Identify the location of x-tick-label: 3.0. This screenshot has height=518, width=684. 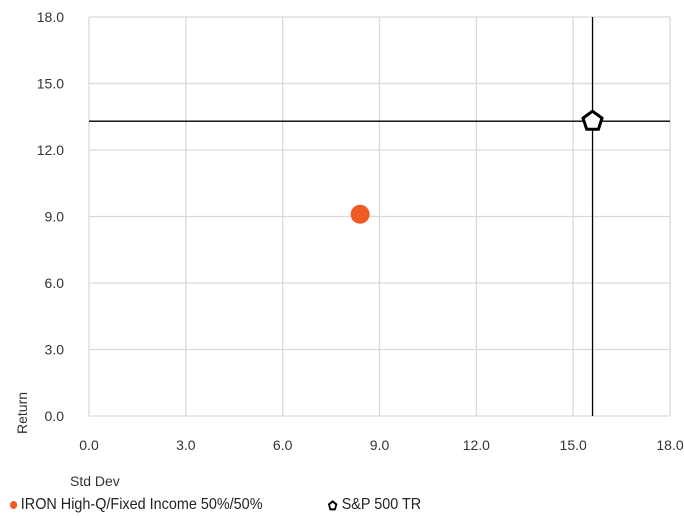
(186, 445).